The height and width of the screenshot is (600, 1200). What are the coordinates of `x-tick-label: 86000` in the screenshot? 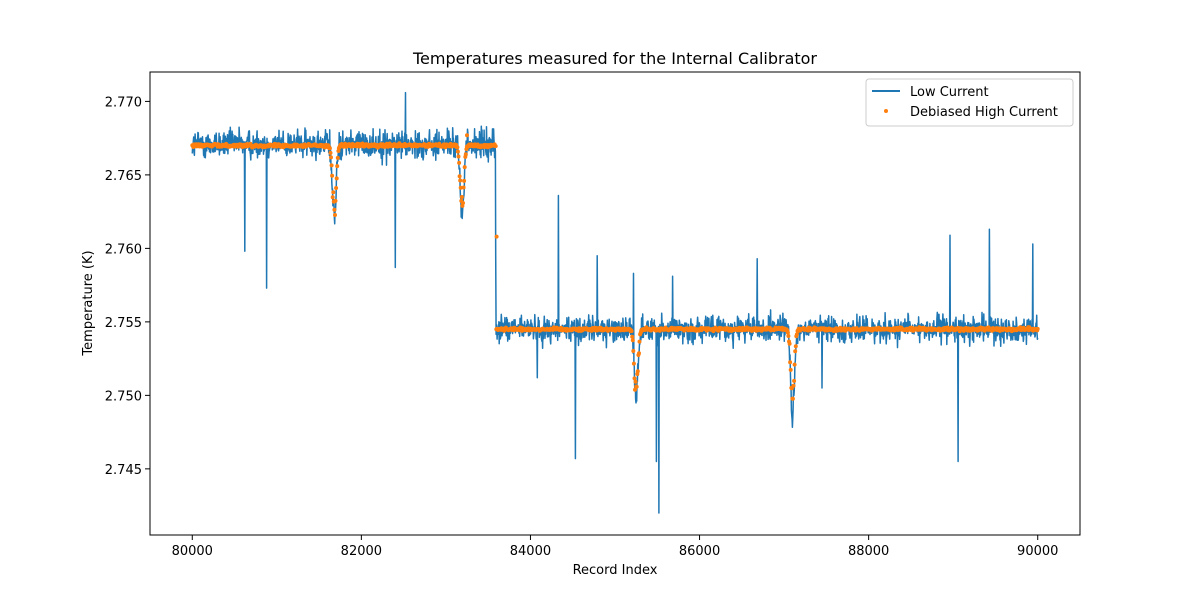 It's located at (699, 551).